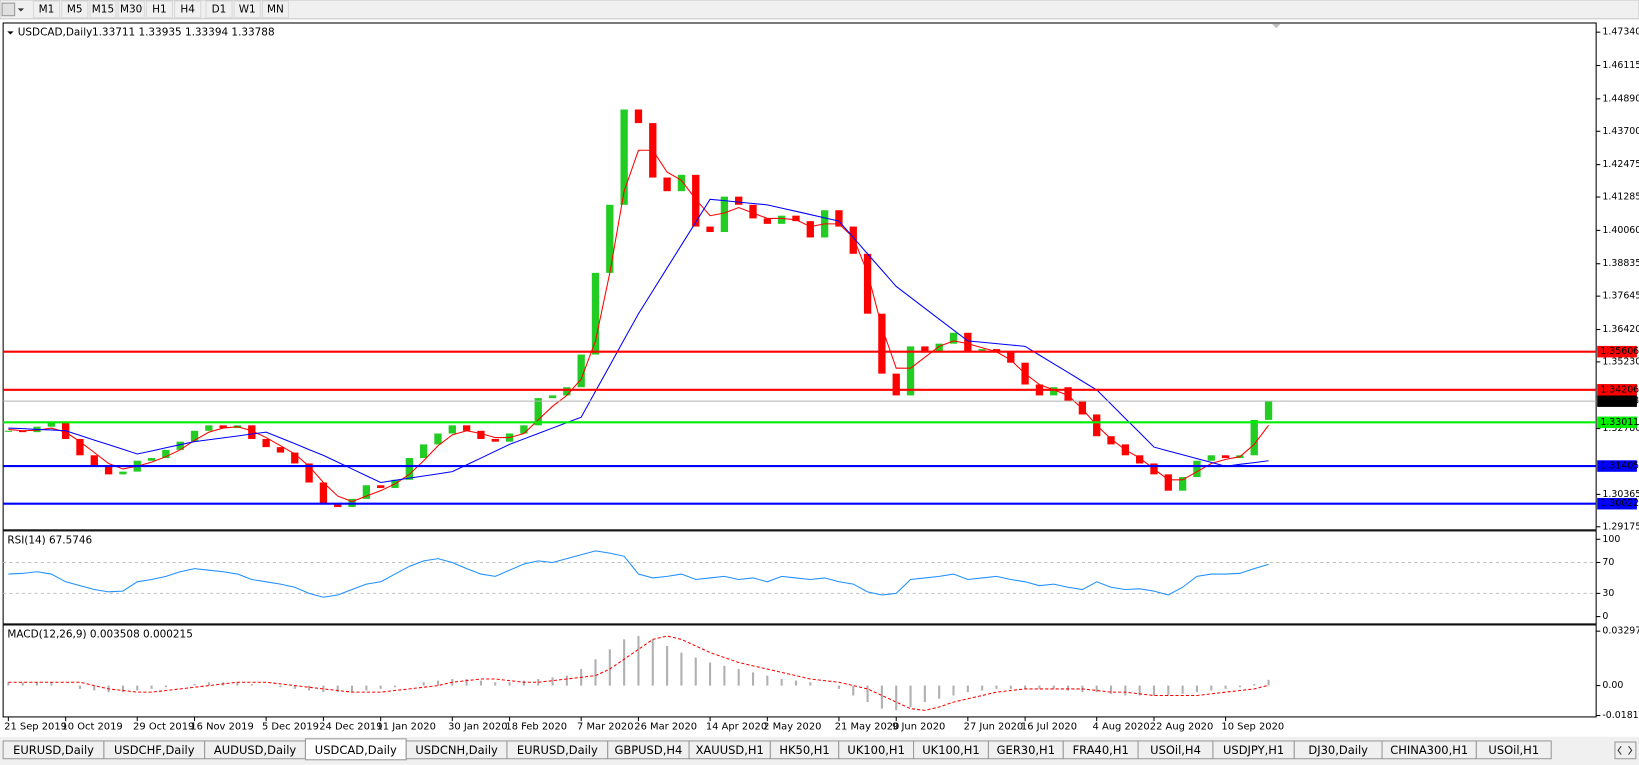 The image size is (1639, 765). What do you see at coordinates (1101, 750) in the screenshot?
I see `tab-label: FRA40,H1` at bounding box center [1101, 750].